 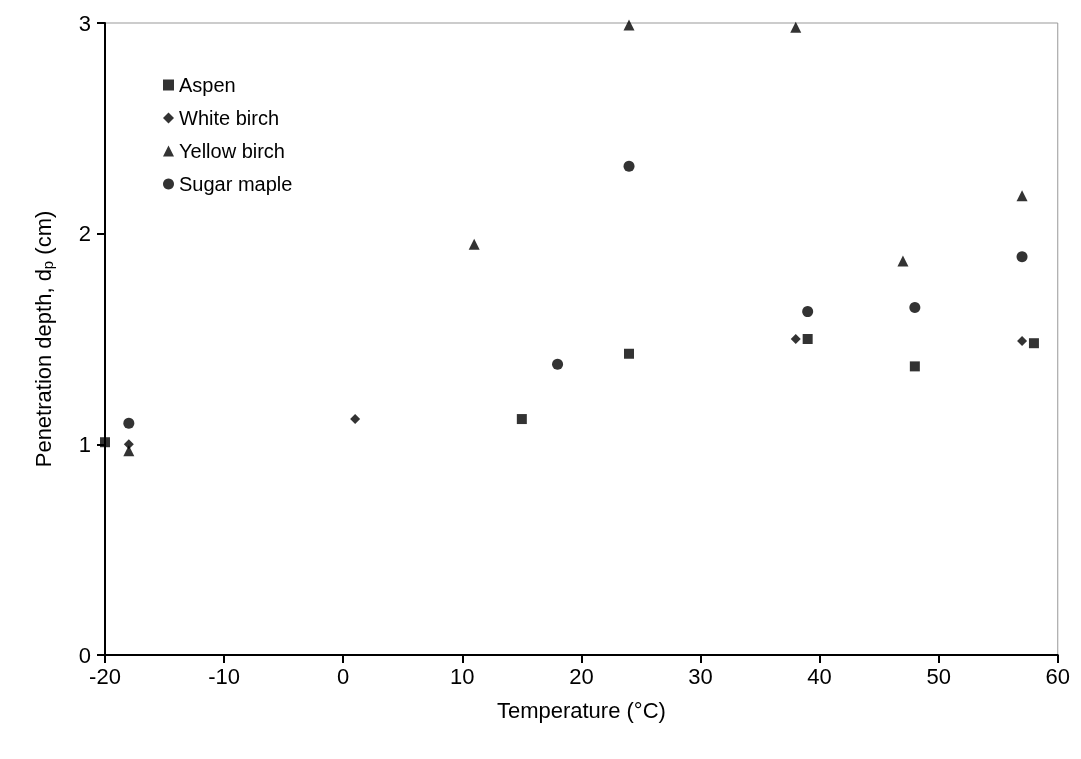 What do you see at coordinates (343, 676) in the screenshot?
I see `x-tick-label: 0` at bounding box center [343, 676].